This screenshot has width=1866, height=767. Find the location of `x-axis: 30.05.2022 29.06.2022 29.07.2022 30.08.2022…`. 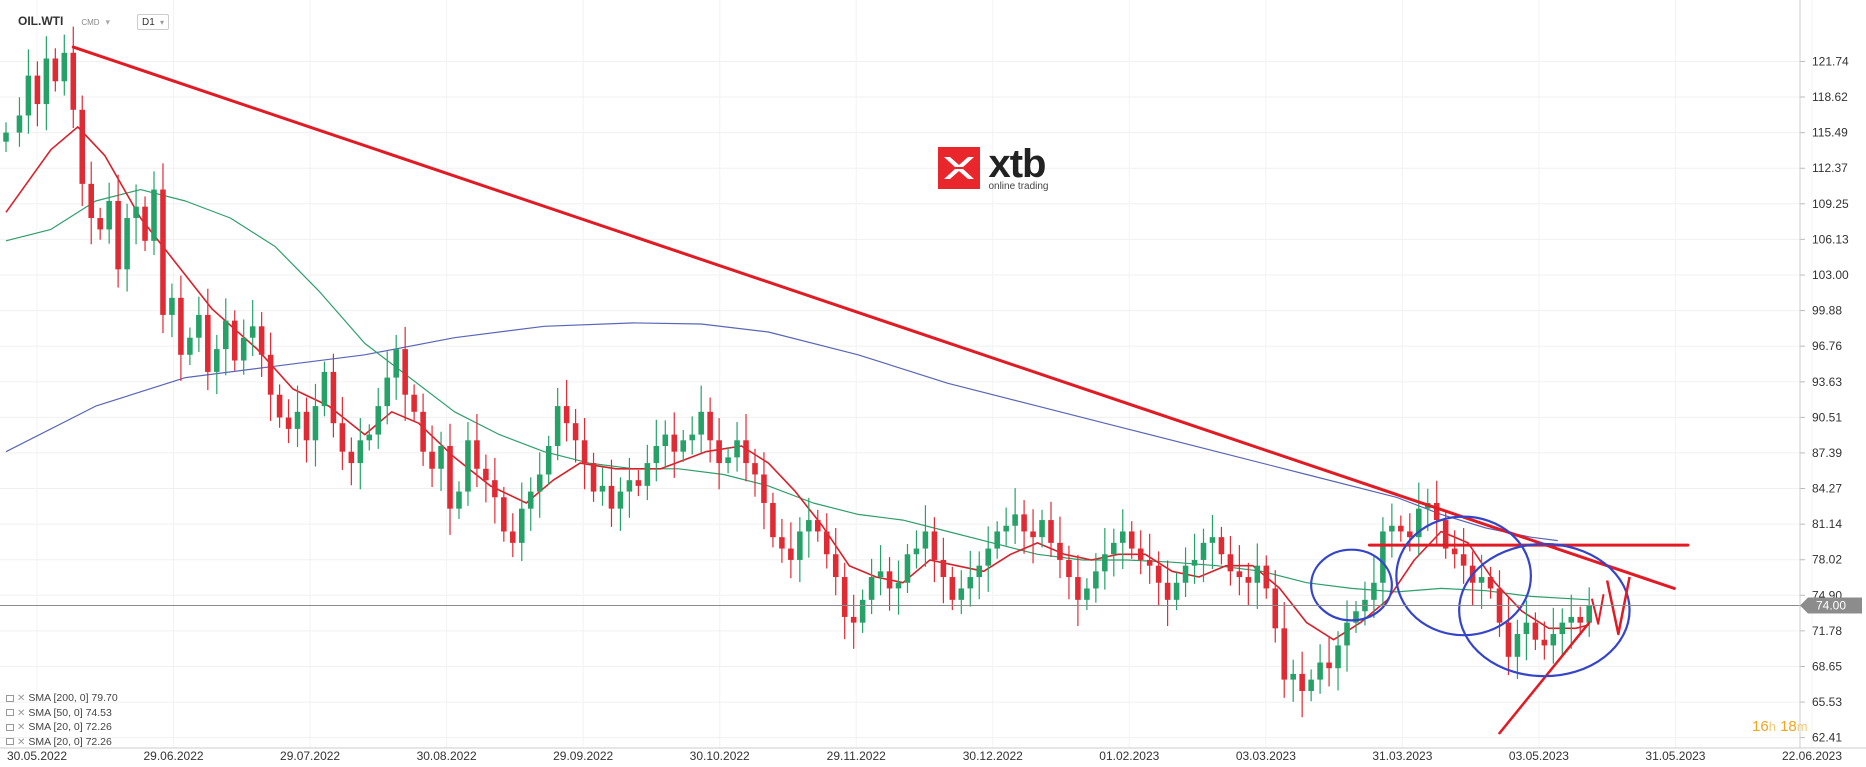

x-axis: 30.05.2022 29.06.2022 29.07.2022 30.08.2022… is located at coordinates (933, 755).